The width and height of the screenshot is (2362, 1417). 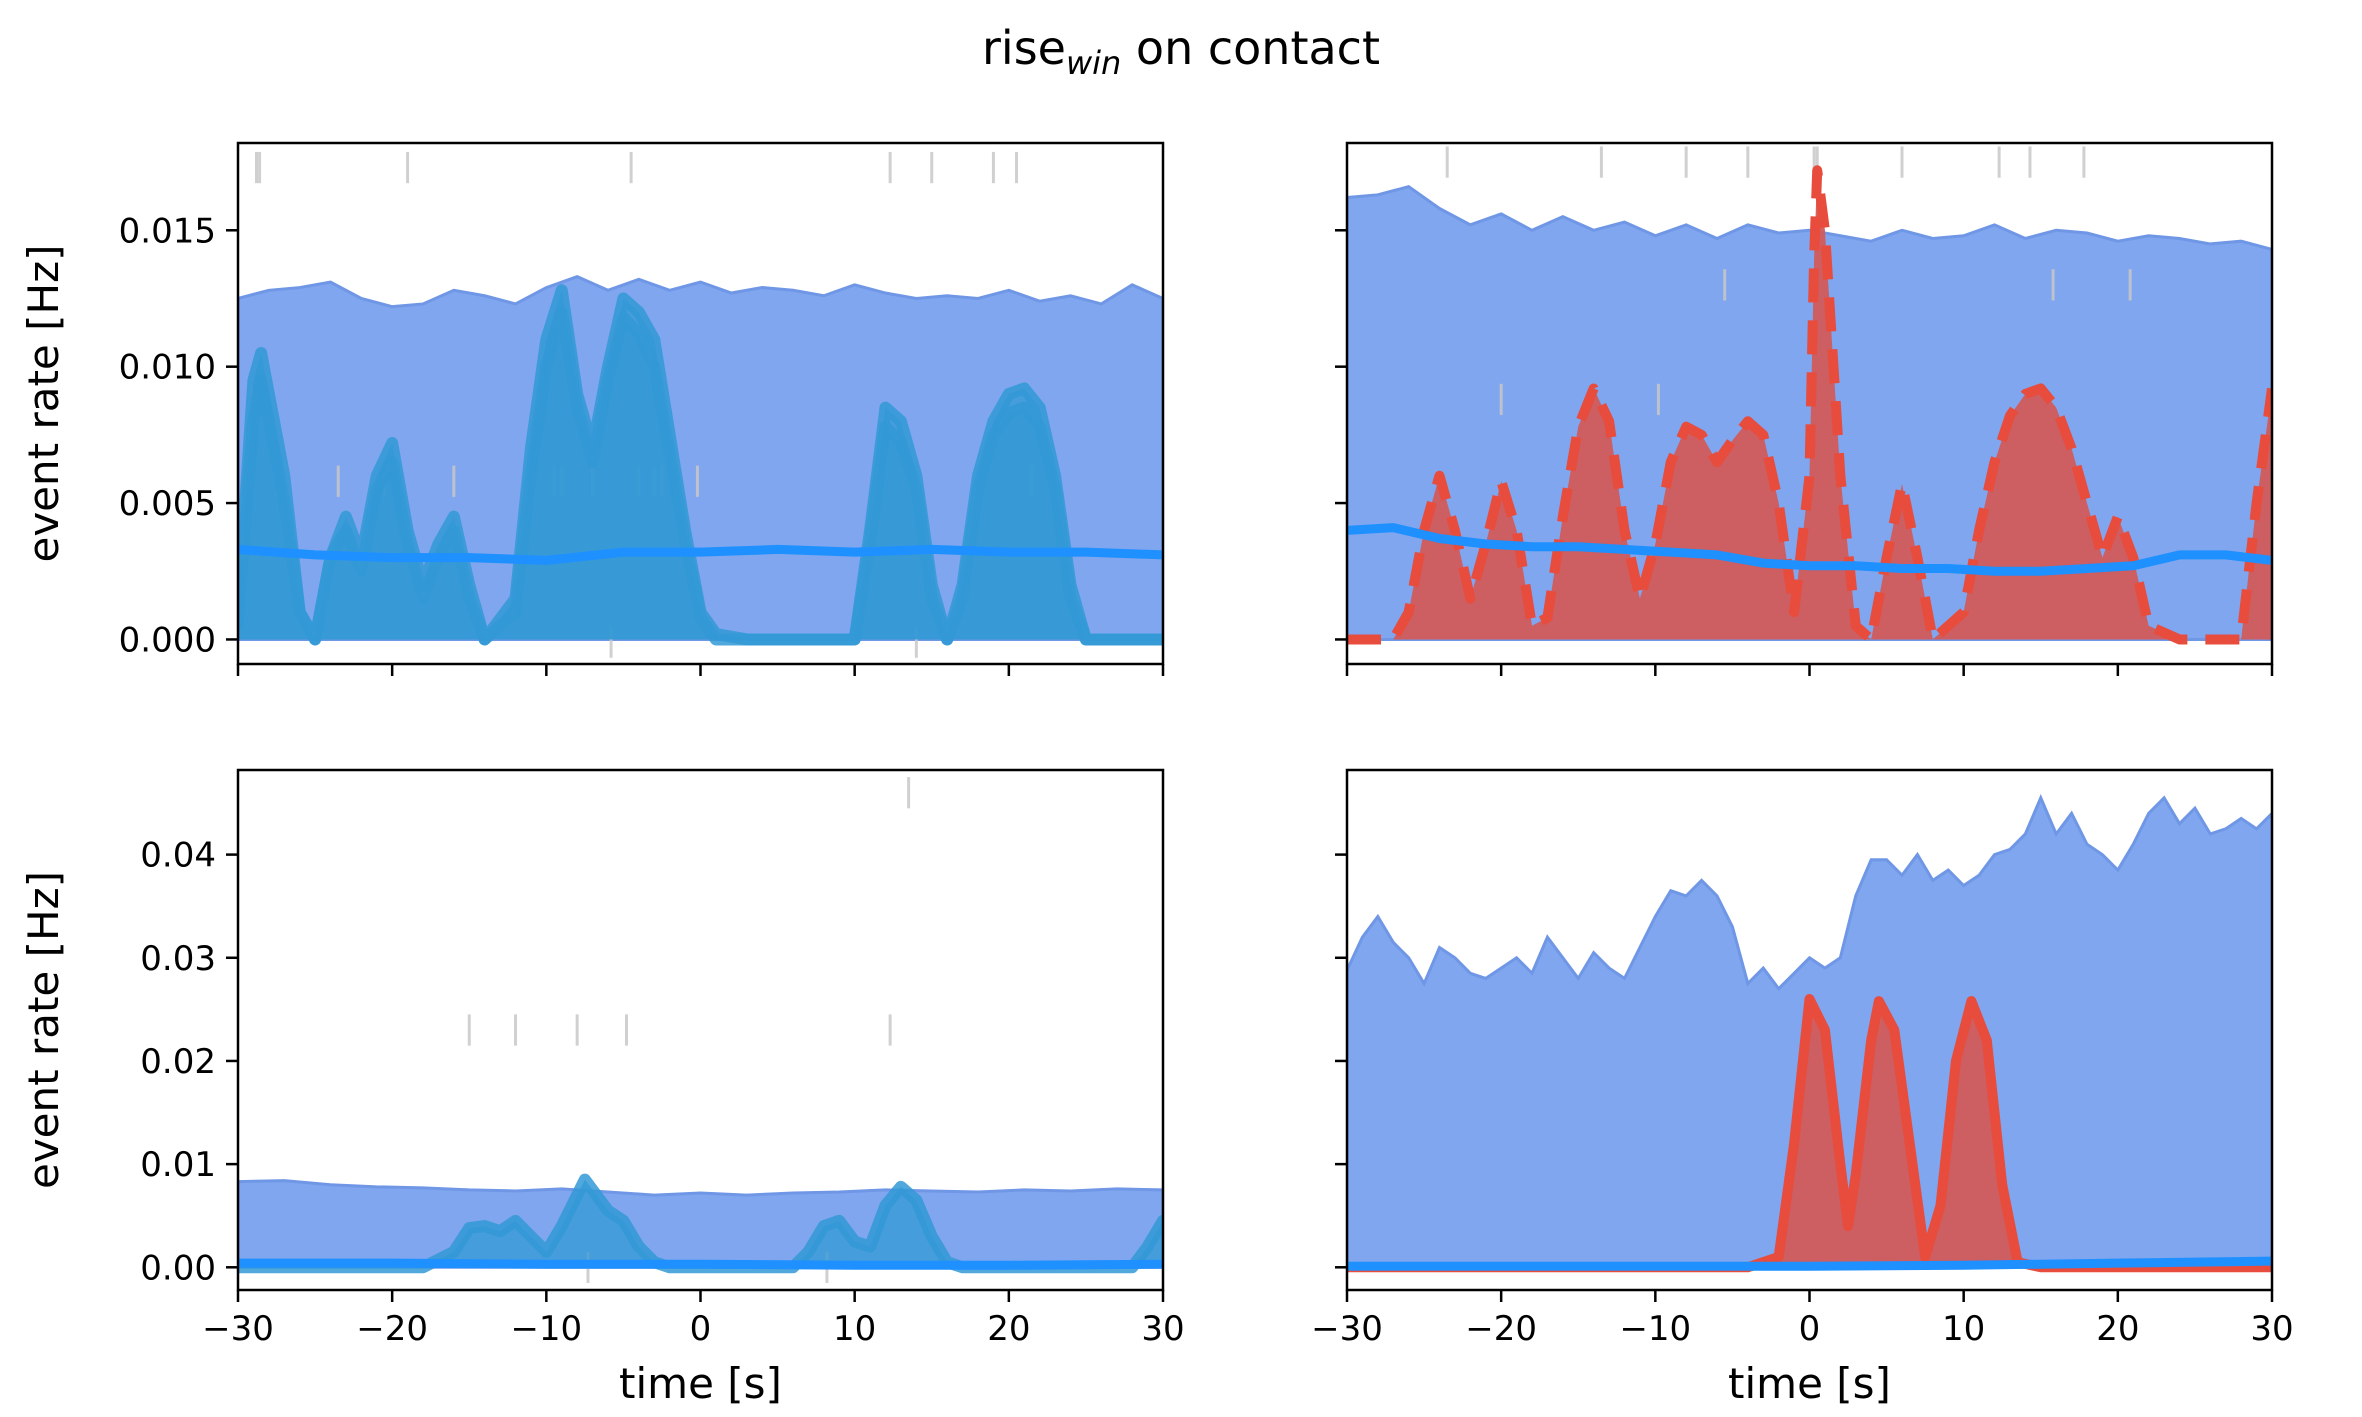 What do you see at coordinates (178, 959) in the screenshot?
I see `y-tick-label: 0.03` at bounding box center [178, 959].